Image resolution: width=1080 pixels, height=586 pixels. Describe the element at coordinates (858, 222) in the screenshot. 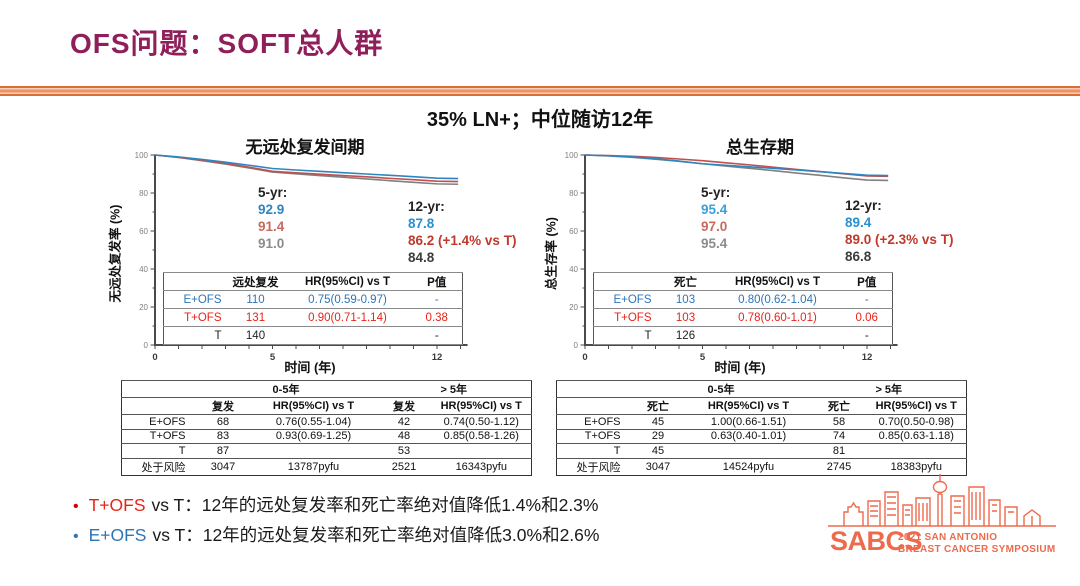

I see `annotation-value: 89.4` at that location.